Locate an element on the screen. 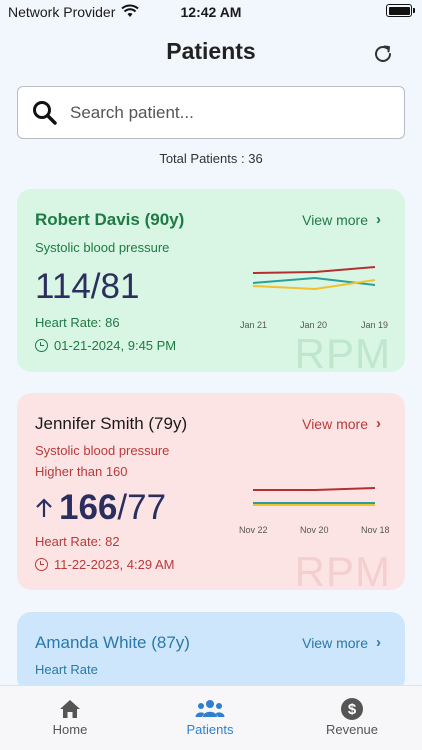 This screenshot has height=750, width=422. bp-trend-sparkline: Jan 21 Jan 20 Jan 19 is located at coordinates (314, 298).